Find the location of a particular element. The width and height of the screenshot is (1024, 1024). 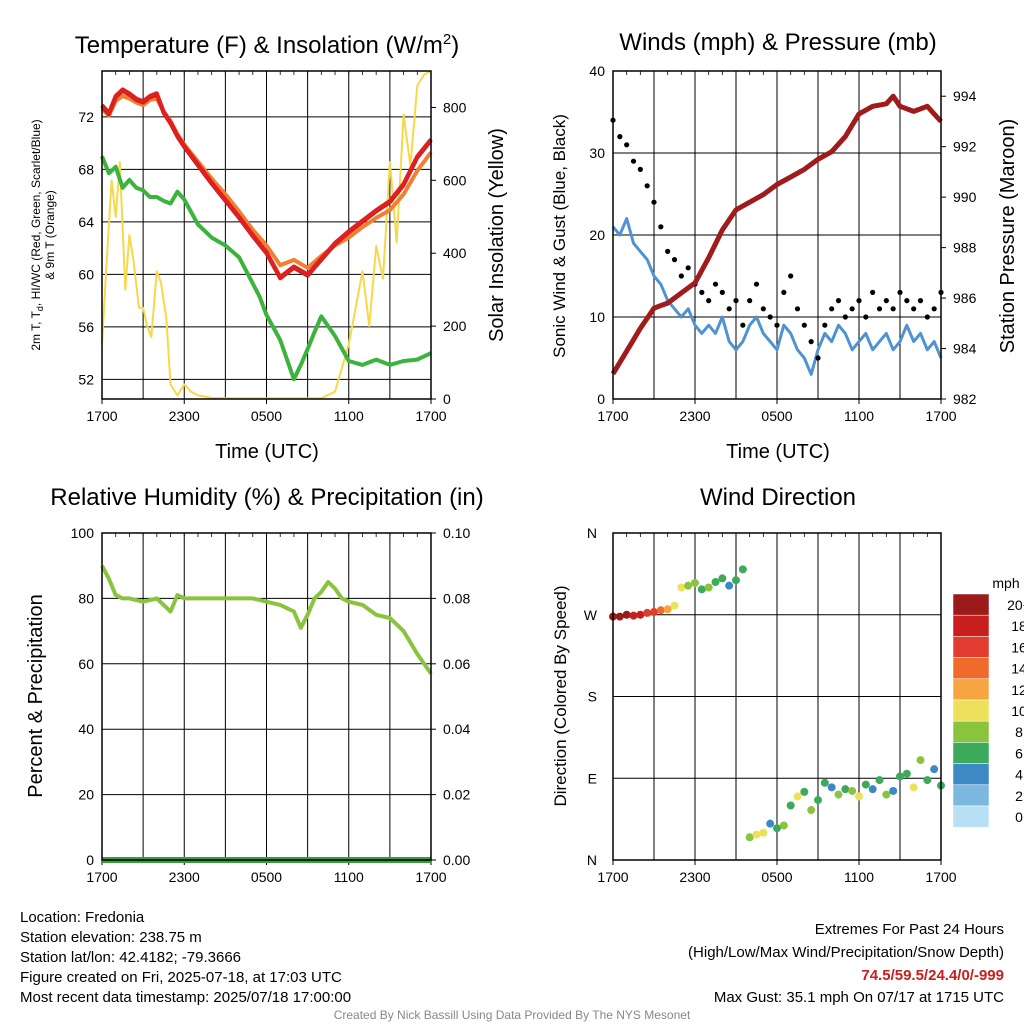

wind-direction-title: Wind Direction is located at coordinates (778, 497).